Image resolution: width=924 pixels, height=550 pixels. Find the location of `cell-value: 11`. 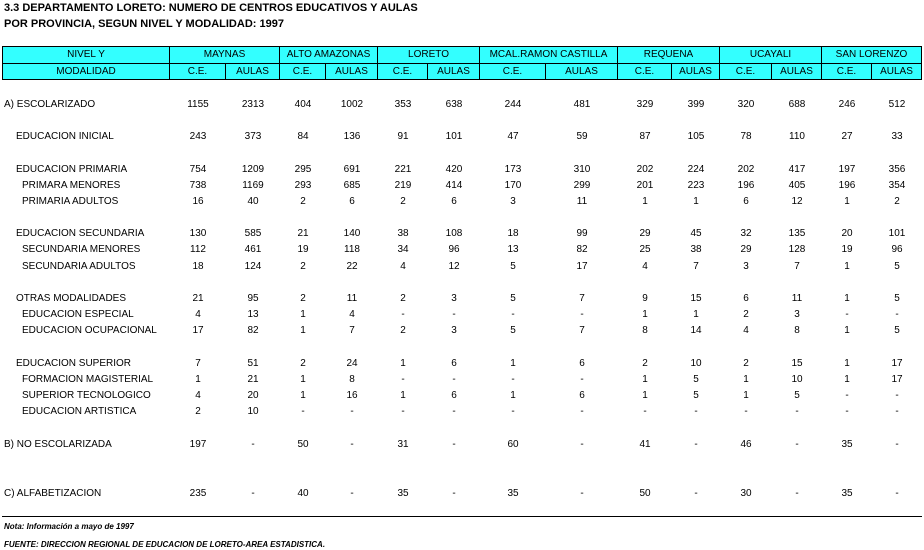

cell-value: 11 is located at coordinates (352, 298).